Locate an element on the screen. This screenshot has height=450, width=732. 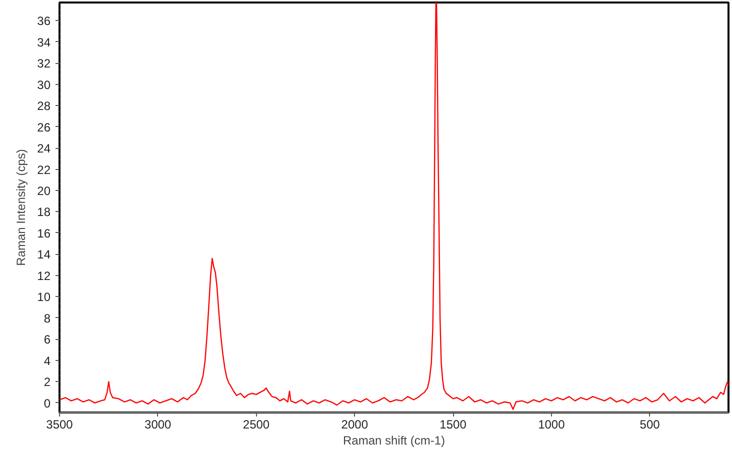
y-tick-label: 0 is located at coordinates (47, 403).